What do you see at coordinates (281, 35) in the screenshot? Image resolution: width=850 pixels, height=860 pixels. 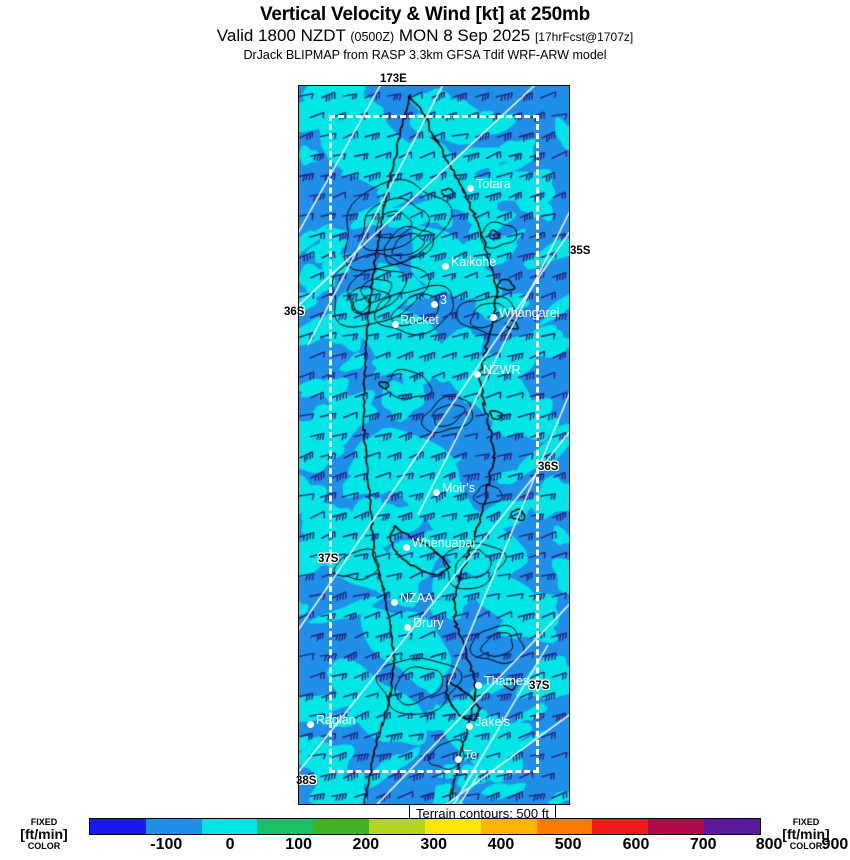 I see `valid-time-prefix: Valid 1800 NZDT` at bounding box center [281, 35].